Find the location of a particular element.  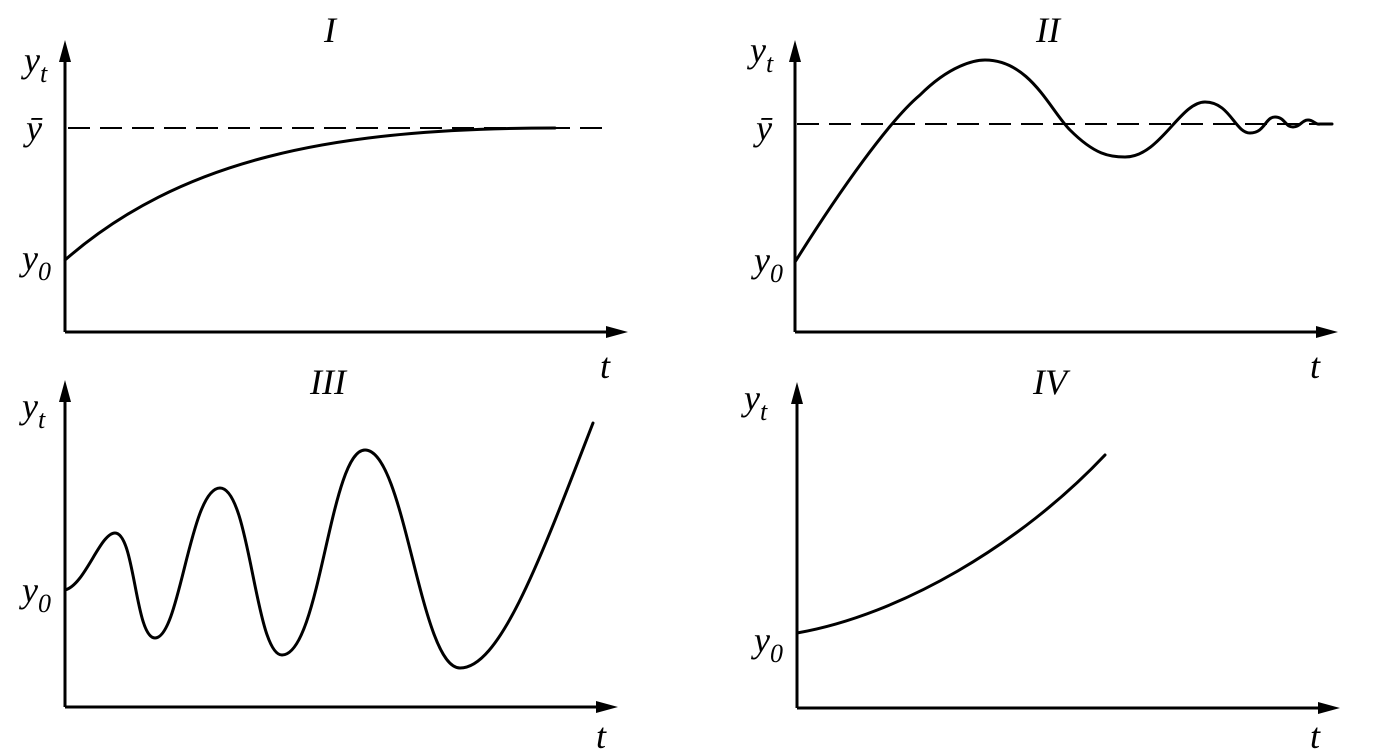

panel-title: I is located at coordinates (330, 30).